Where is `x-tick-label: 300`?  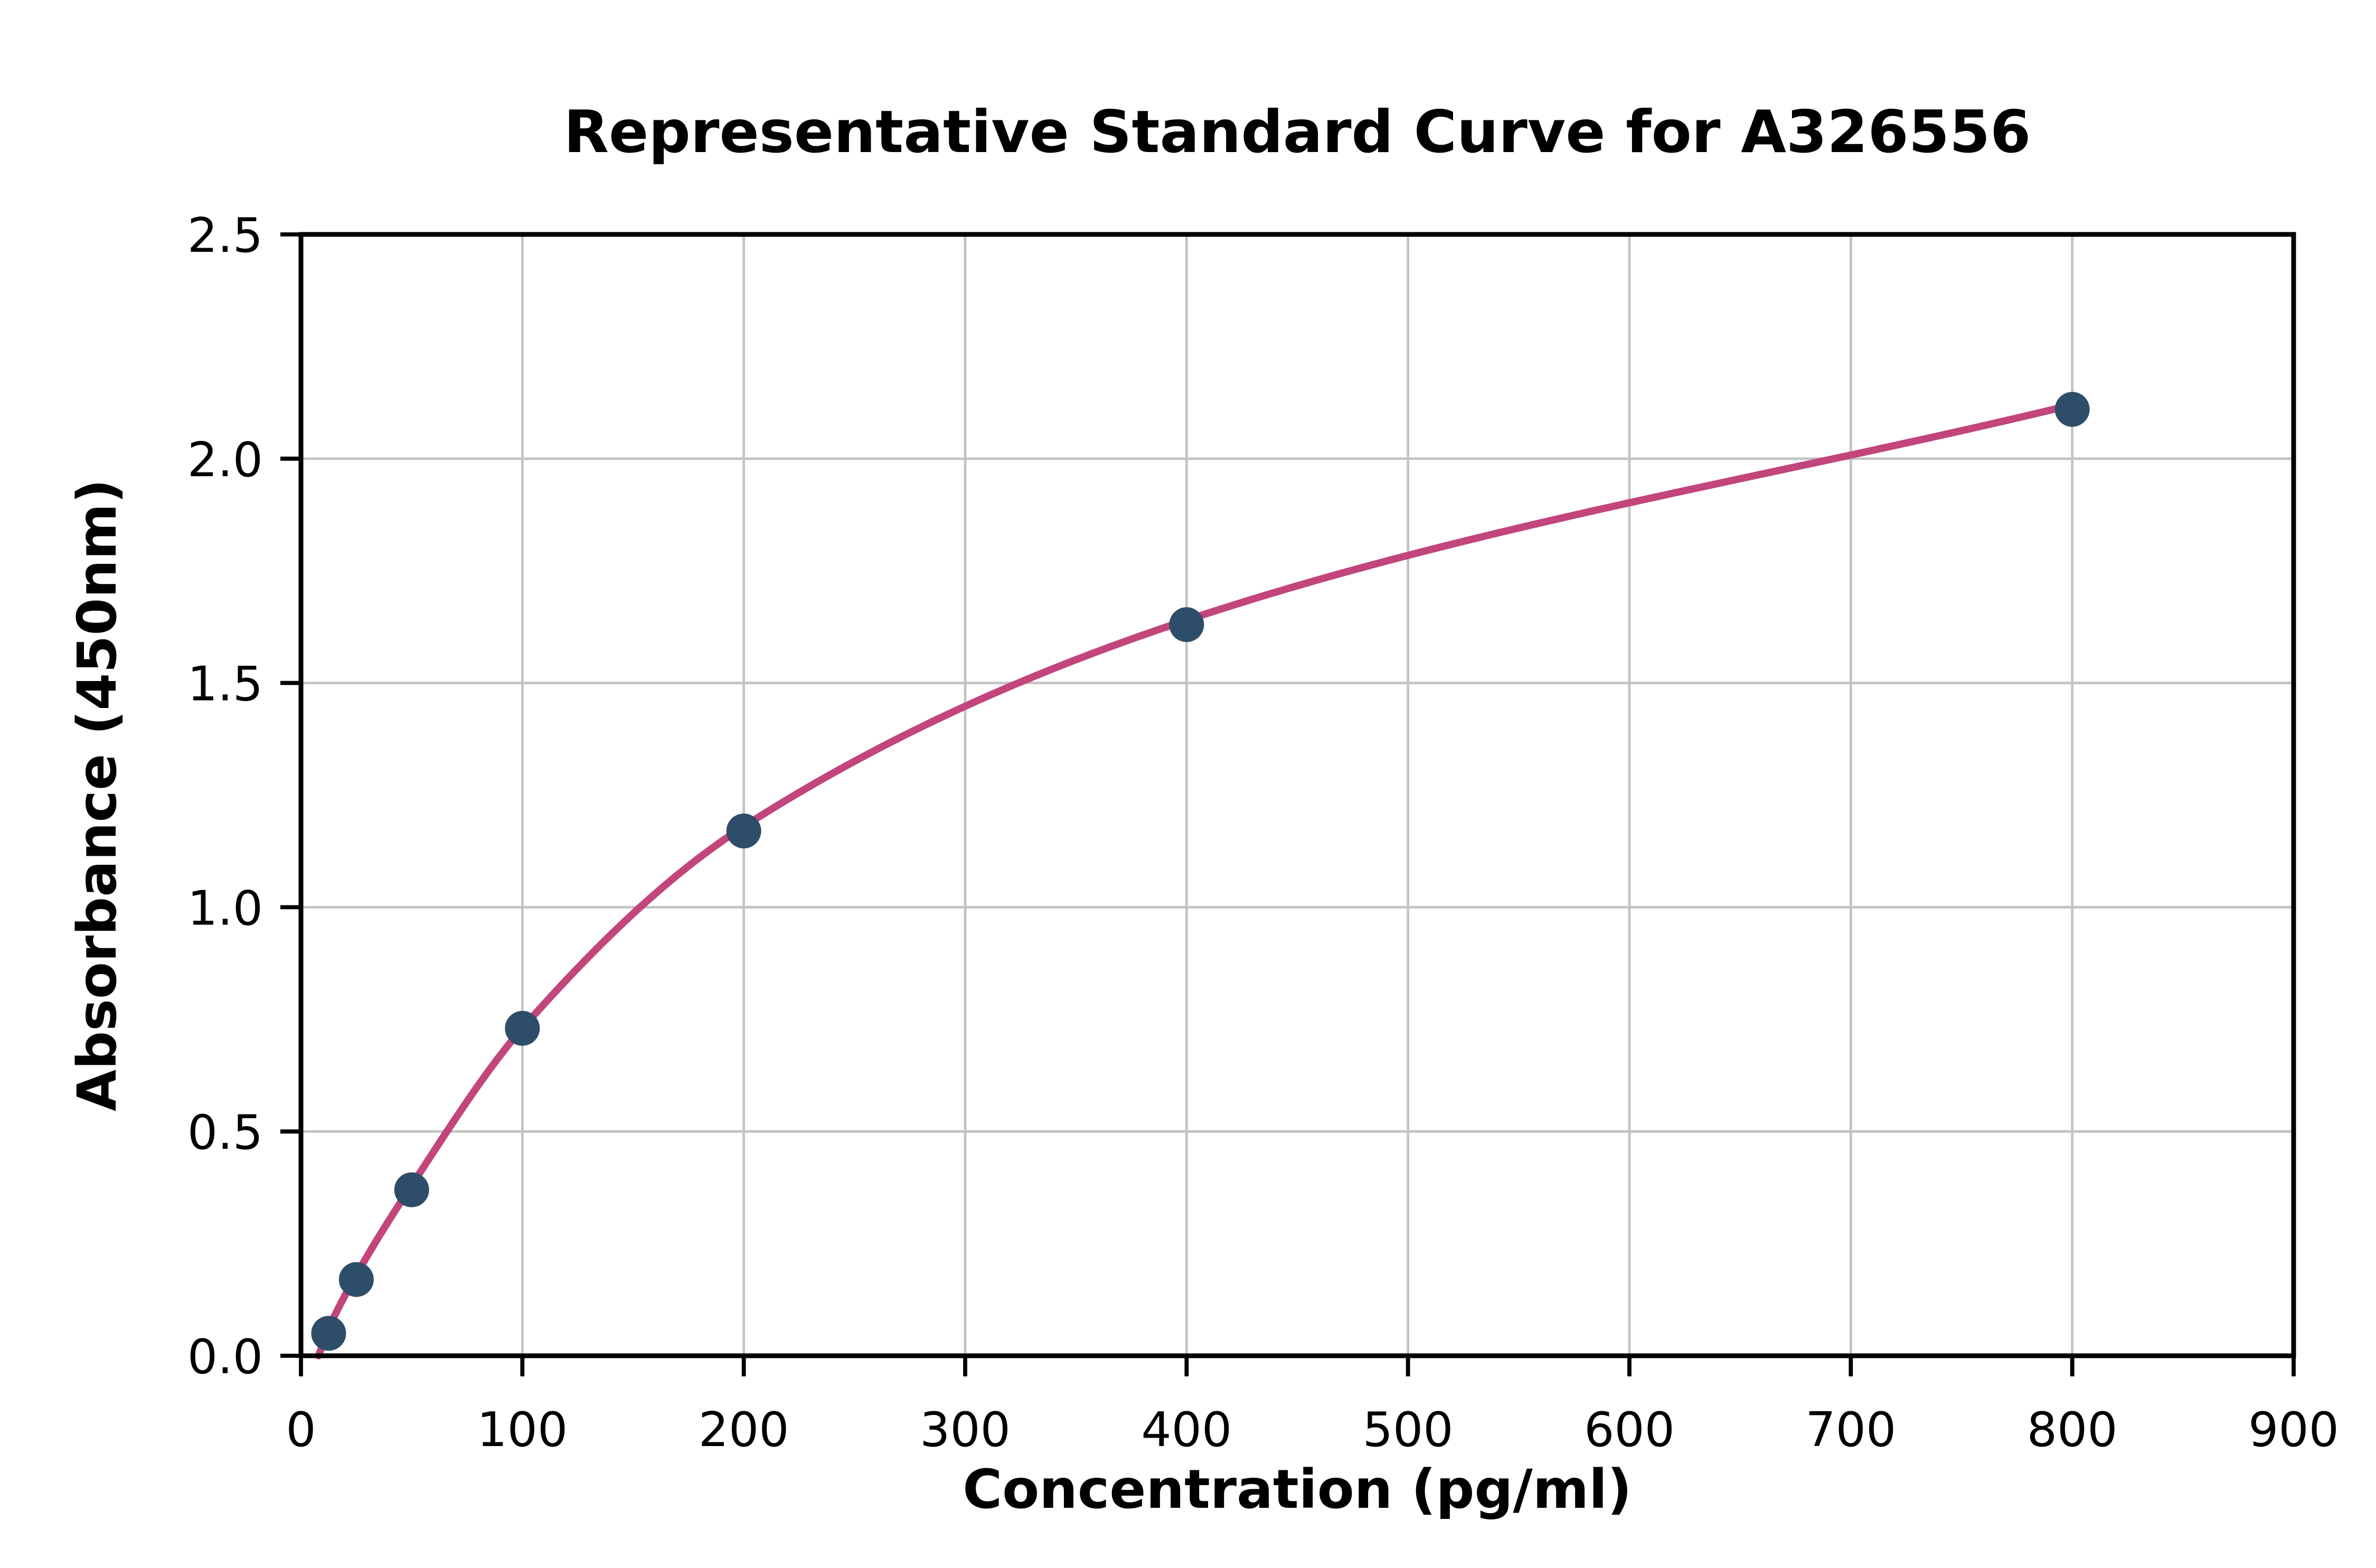 x-tick-label: 300 is located at coordinates (966, 1430).